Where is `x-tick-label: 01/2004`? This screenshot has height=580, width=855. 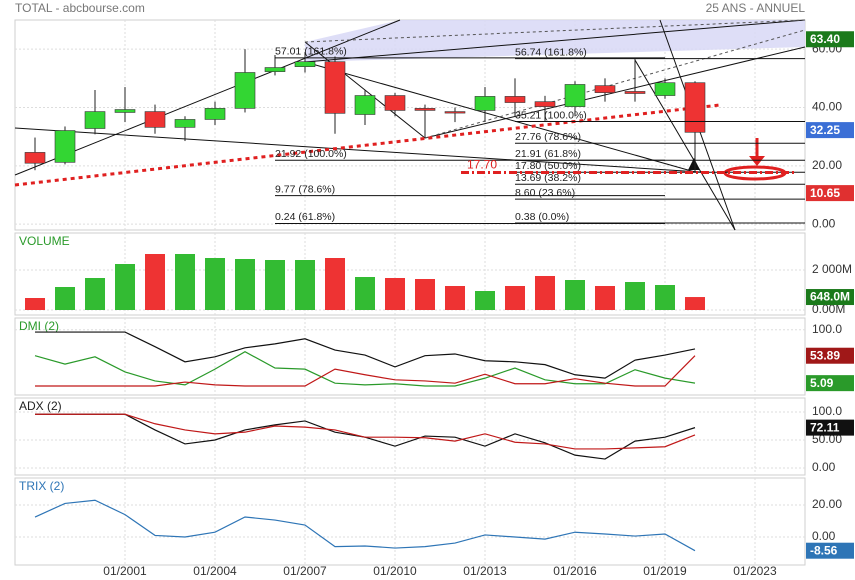
x-tick-label: 01/2004 is located at coordinates (215, 571).